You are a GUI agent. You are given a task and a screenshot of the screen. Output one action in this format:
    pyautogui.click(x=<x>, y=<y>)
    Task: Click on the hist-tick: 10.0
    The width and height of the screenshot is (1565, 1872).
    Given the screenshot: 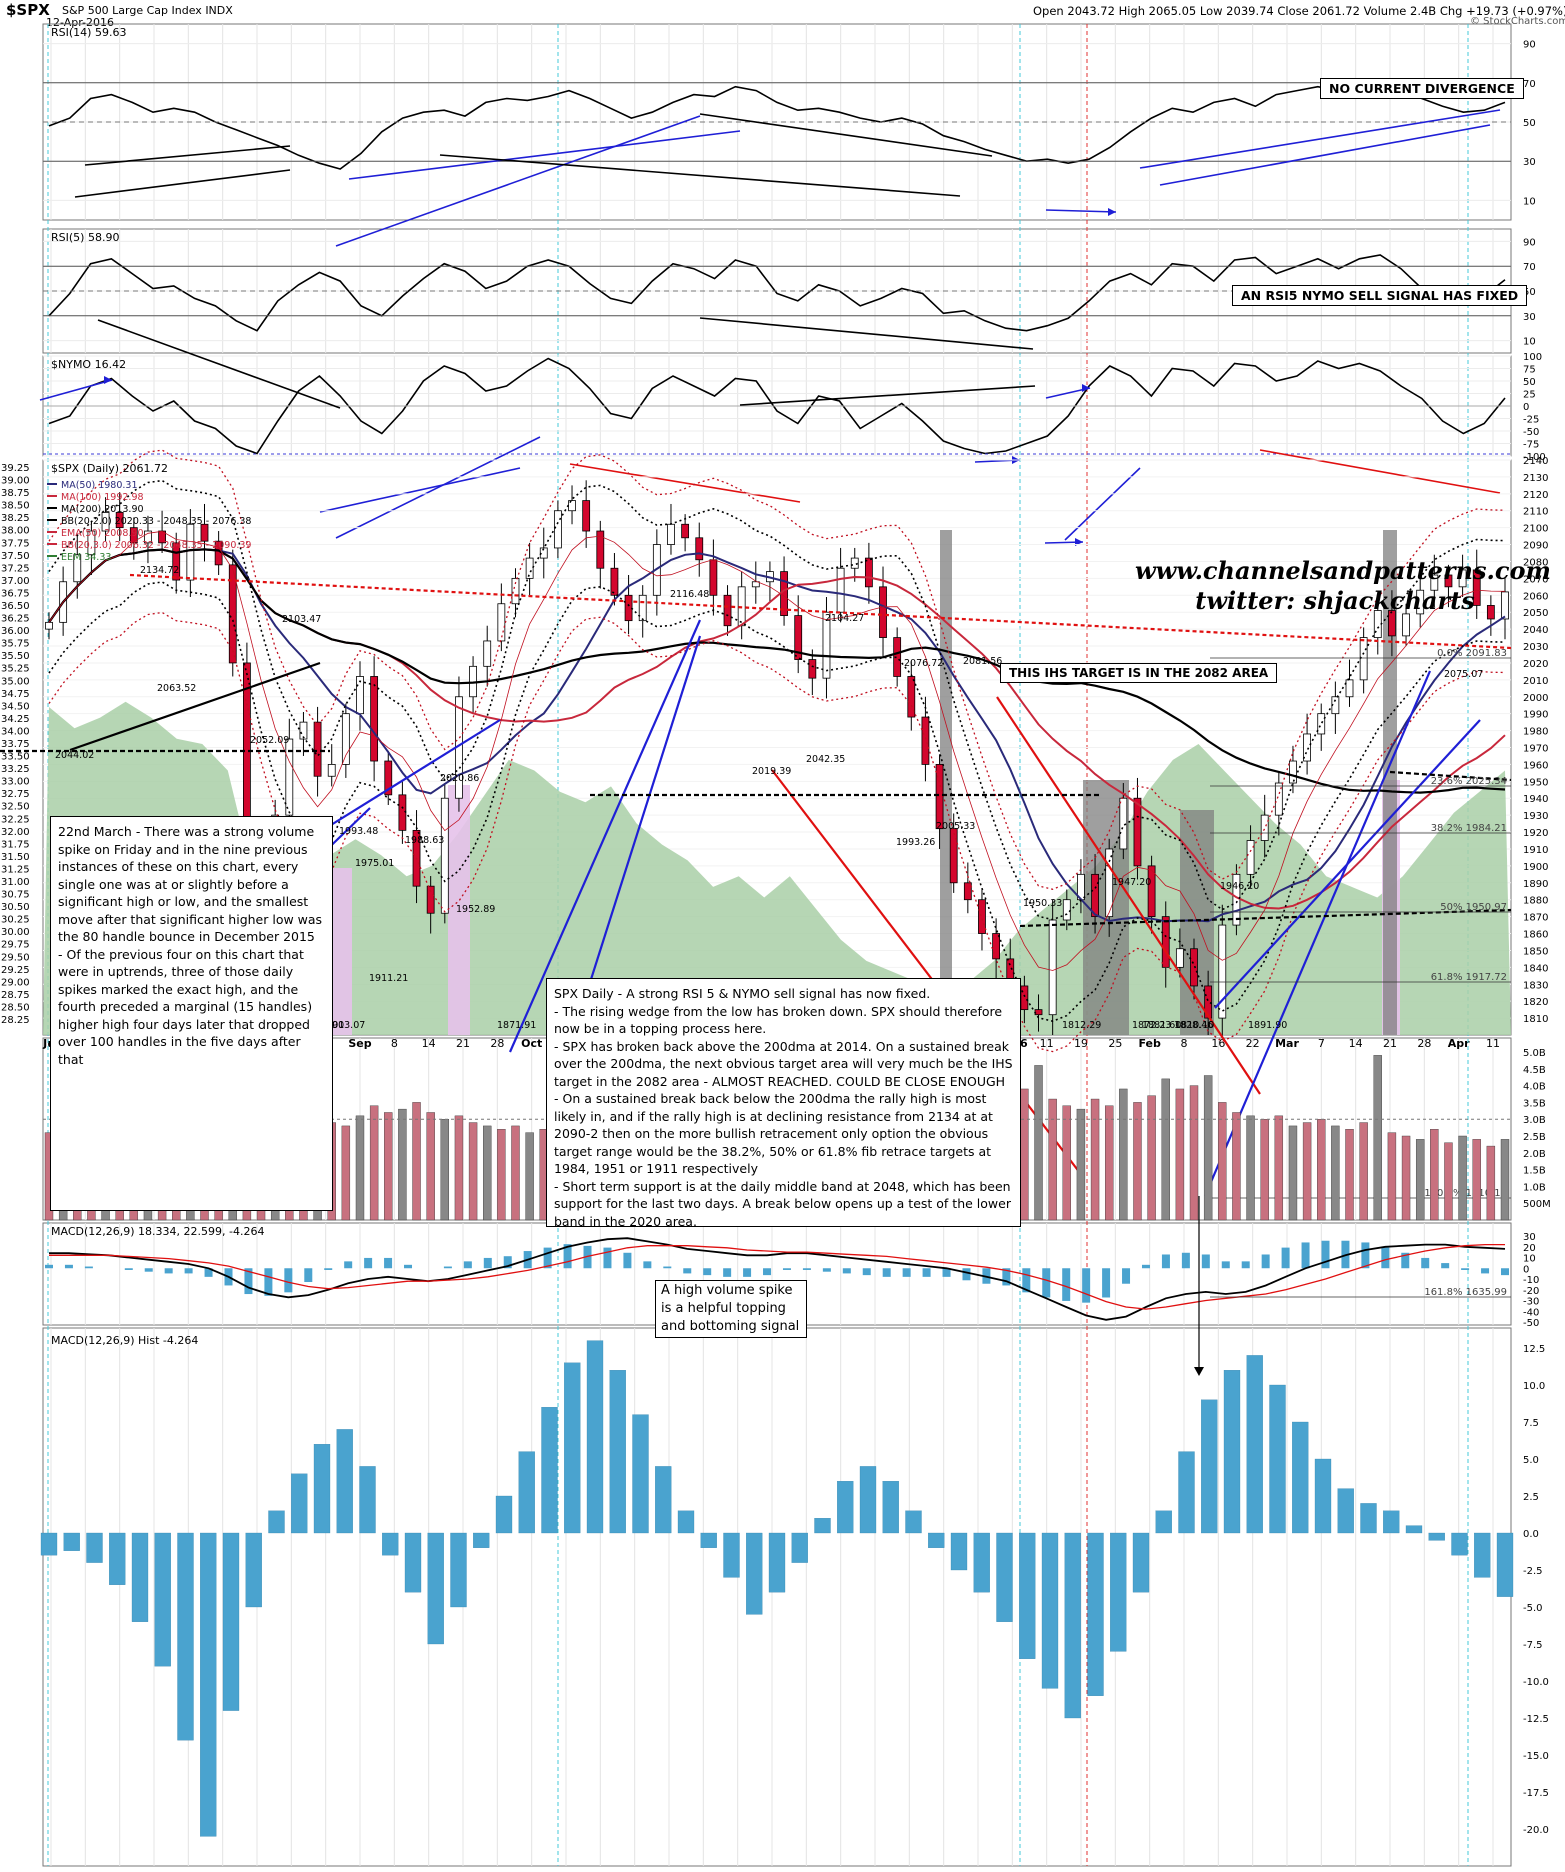 What is the action you would take?
    pyautogui.click(x=1534, y=1386)
    